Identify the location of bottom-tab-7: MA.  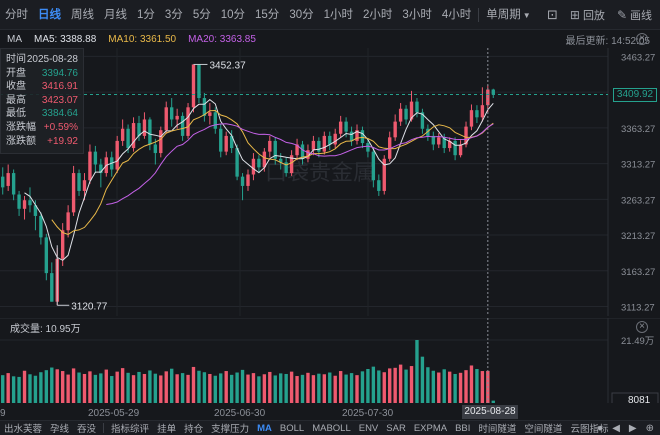
(264, 428).